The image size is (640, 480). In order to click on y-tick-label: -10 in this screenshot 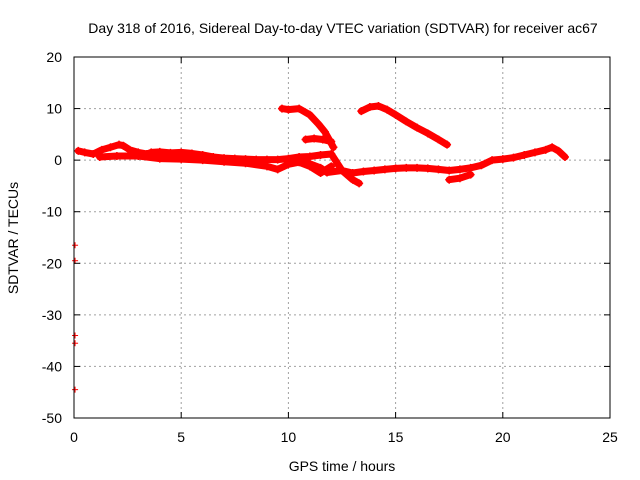, I will do `click(52, 212)`.